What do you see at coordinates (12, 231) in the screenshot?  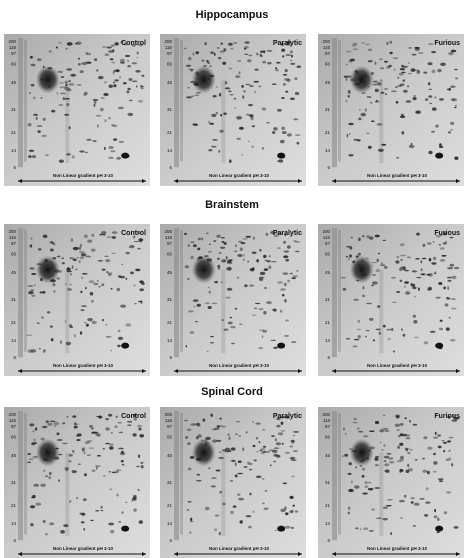 I see `mw-marker: 200` at bounding box center [12, 231].